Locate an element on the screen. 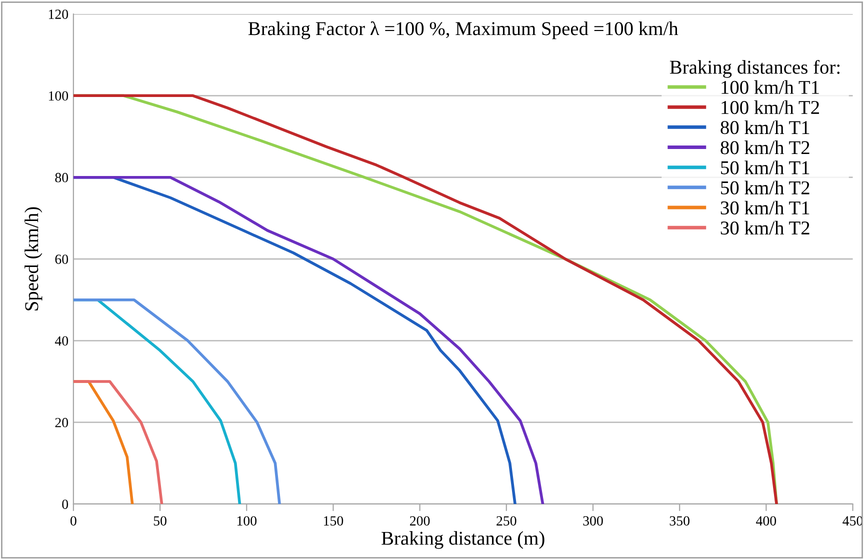 The width and height of the screenshot is (864, 560). x-tick-label: 250 is located at coordinates (506, 521).